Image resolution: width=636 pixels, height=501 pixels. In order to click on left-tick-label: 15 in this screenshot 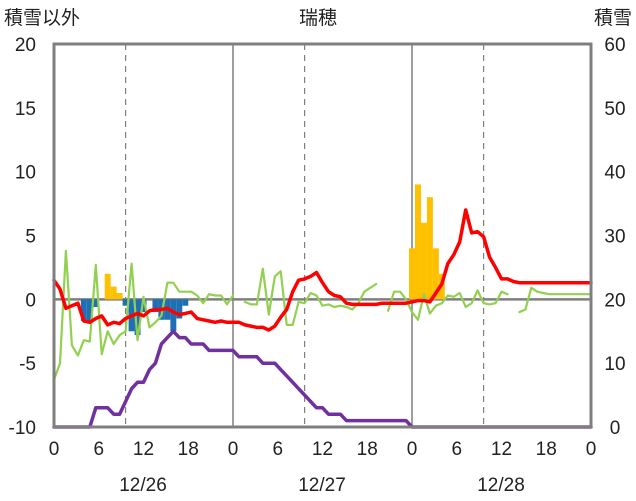, I will do `click(25, 109)`.